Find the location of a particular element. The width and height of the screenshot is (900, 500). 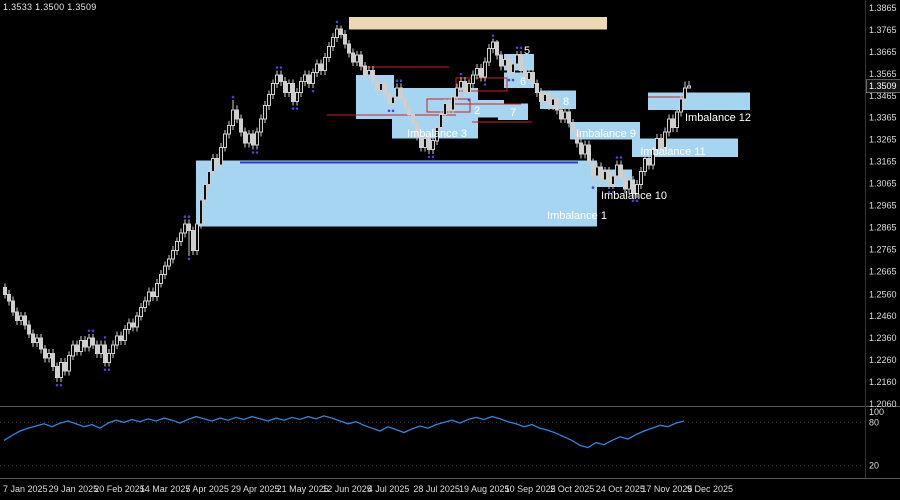

imbalance-label: Imbalance 9 is located at coordinates (606, 134).